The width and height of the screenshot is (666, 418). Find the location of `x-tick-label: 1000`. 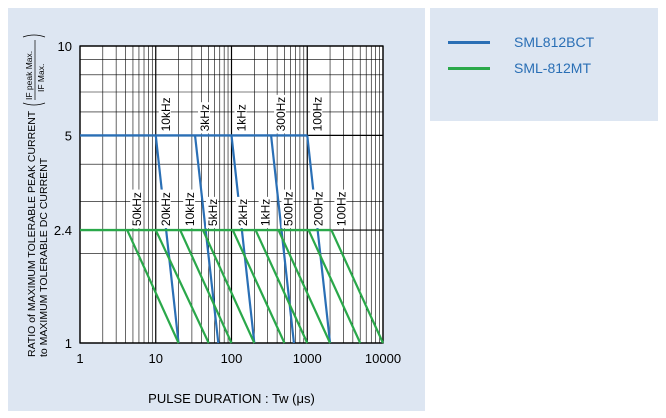

x-tick-label: 1000 is located at coordinates (307, 358).